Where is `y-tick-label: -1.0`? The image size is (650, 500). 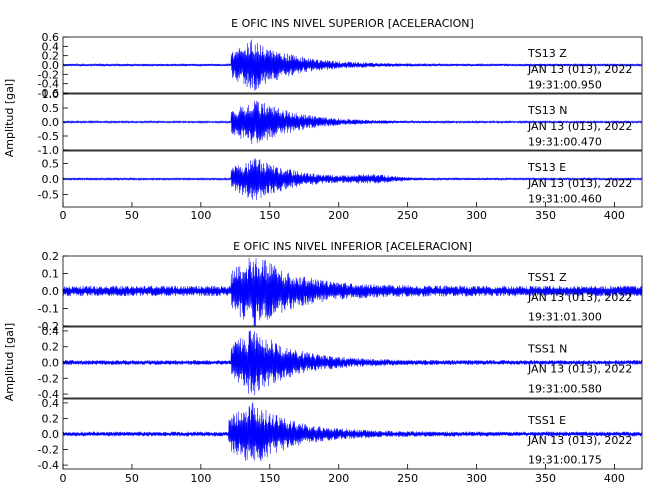
y-tick-label: -1.0 is located at coordinates (48, 150).